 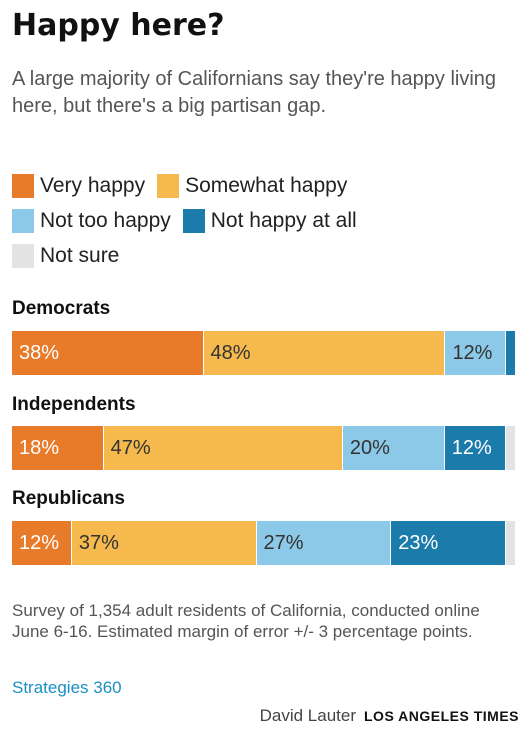 I want to click on bar-democrats: 38% 48% 12%, so click(x=264, y=353).